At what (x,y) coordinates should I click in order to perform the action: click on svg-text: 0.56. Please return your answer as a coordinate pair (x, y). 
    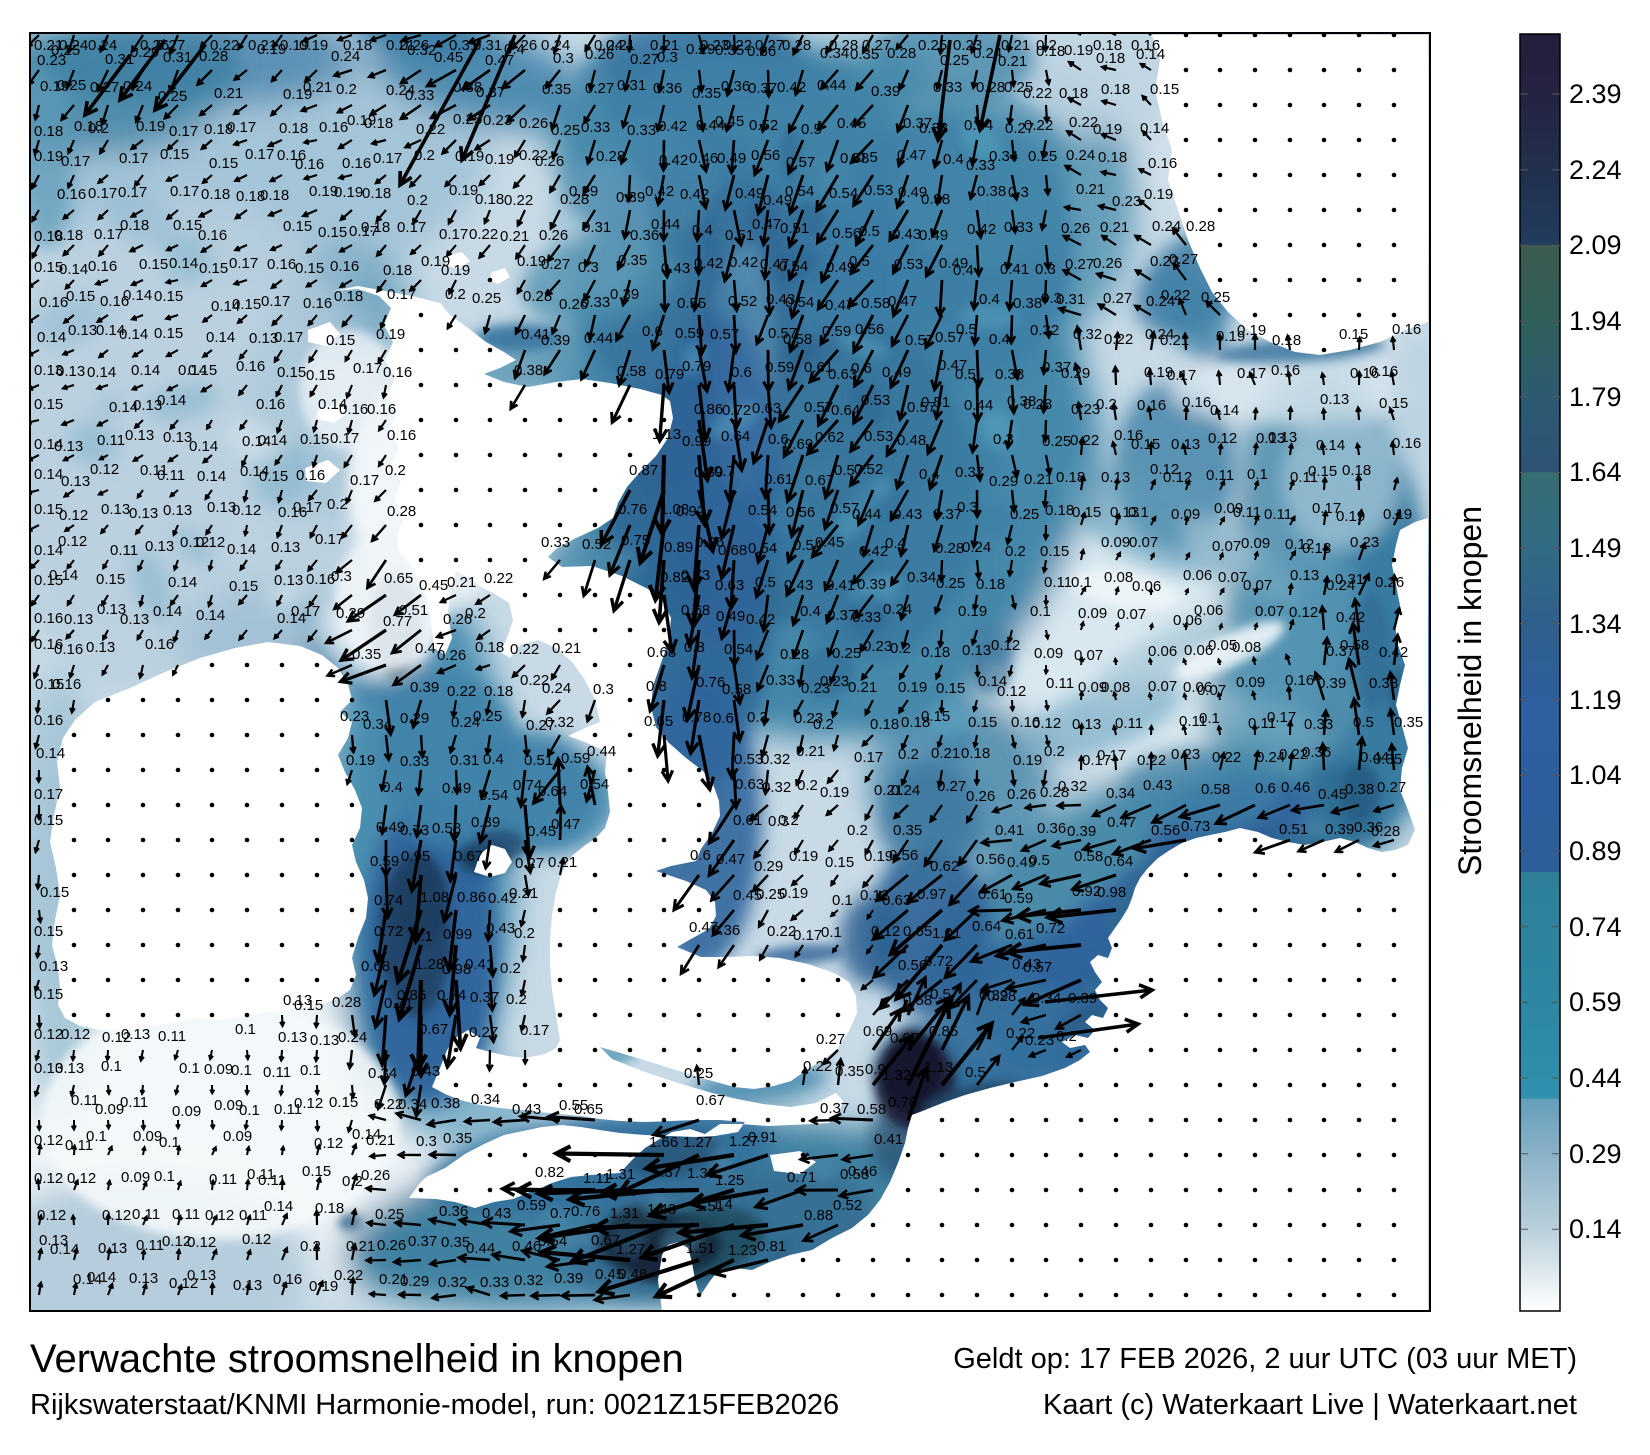
    Looking at the image, I should click on (846, 233).